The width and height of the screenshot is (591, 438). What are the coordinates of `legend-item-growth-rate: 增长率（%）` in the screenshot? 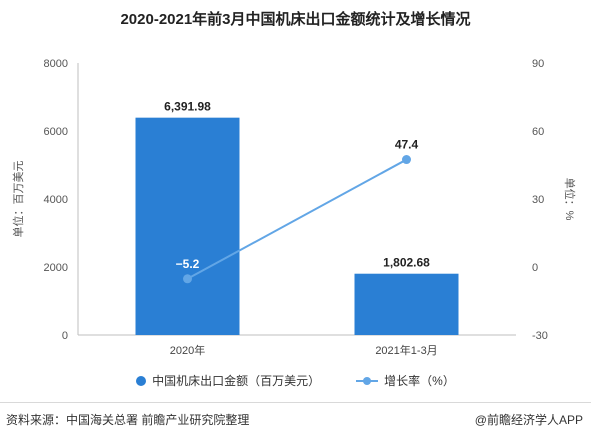 It's located at (405, 380).